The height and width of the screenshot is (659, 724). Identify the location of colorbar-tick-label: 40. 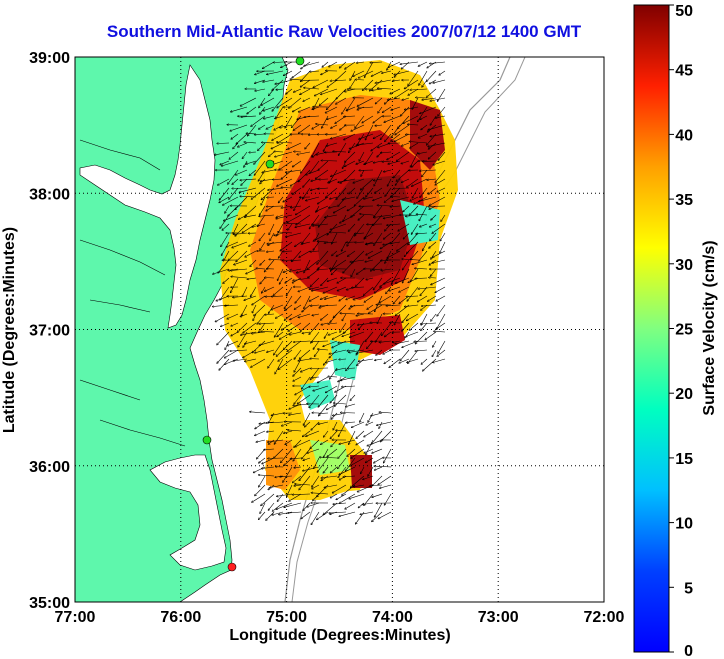
(684, 135).